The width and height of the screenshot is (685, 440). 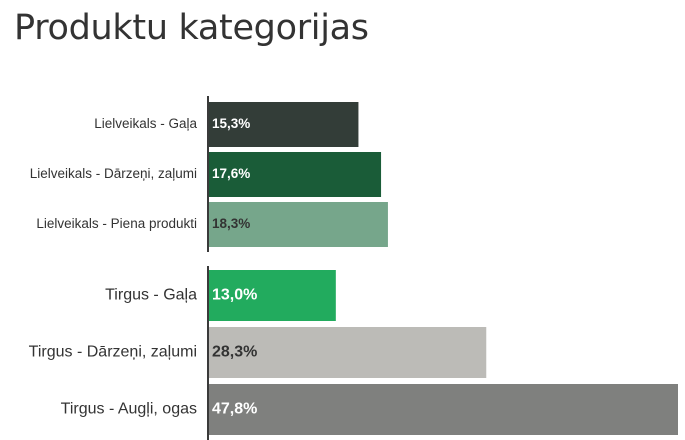 What do you see at coordinates (191, 28) in the screenshot?
I see `chart-title: Produktu kategorijas` at bounding box center [191, 28].